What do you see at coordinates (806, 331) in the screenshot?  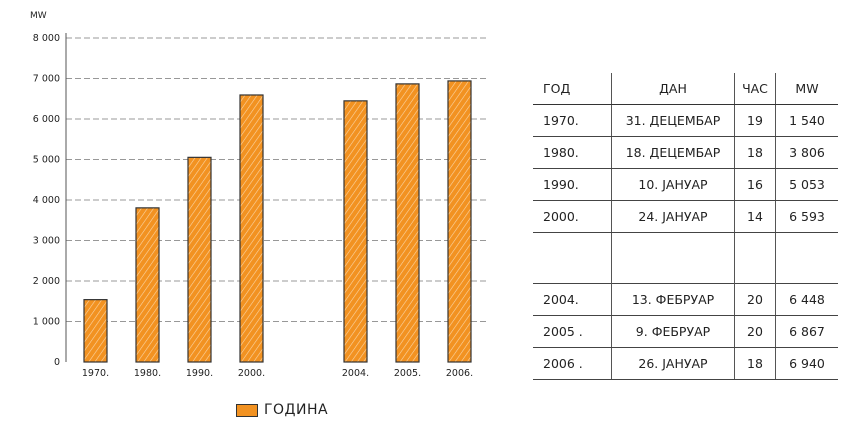 I see `cell-mw: 6 867` at bounding box center [806, 331].